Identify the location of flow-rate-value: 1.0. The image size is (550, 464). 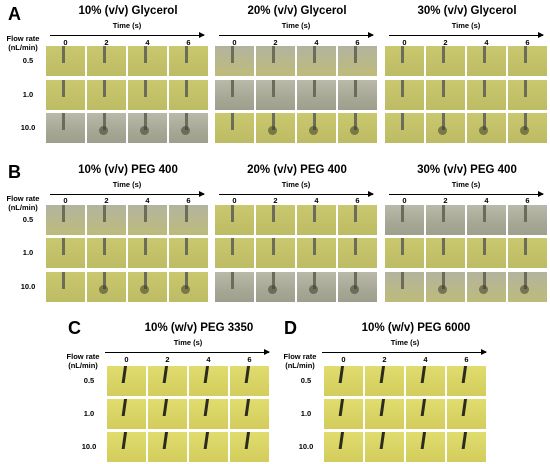
(89, 413).